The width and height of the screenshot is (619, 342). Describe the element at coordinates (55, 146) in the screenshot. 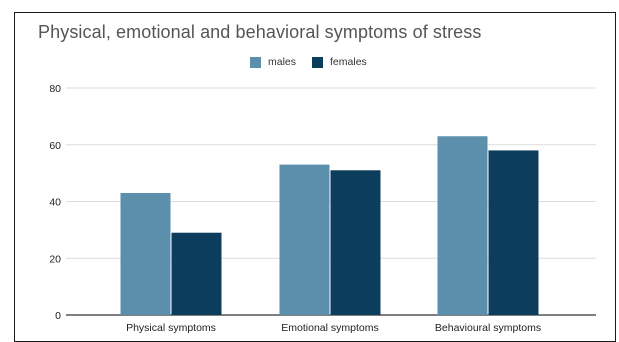

I see `y-tick-label: 60` at that location.